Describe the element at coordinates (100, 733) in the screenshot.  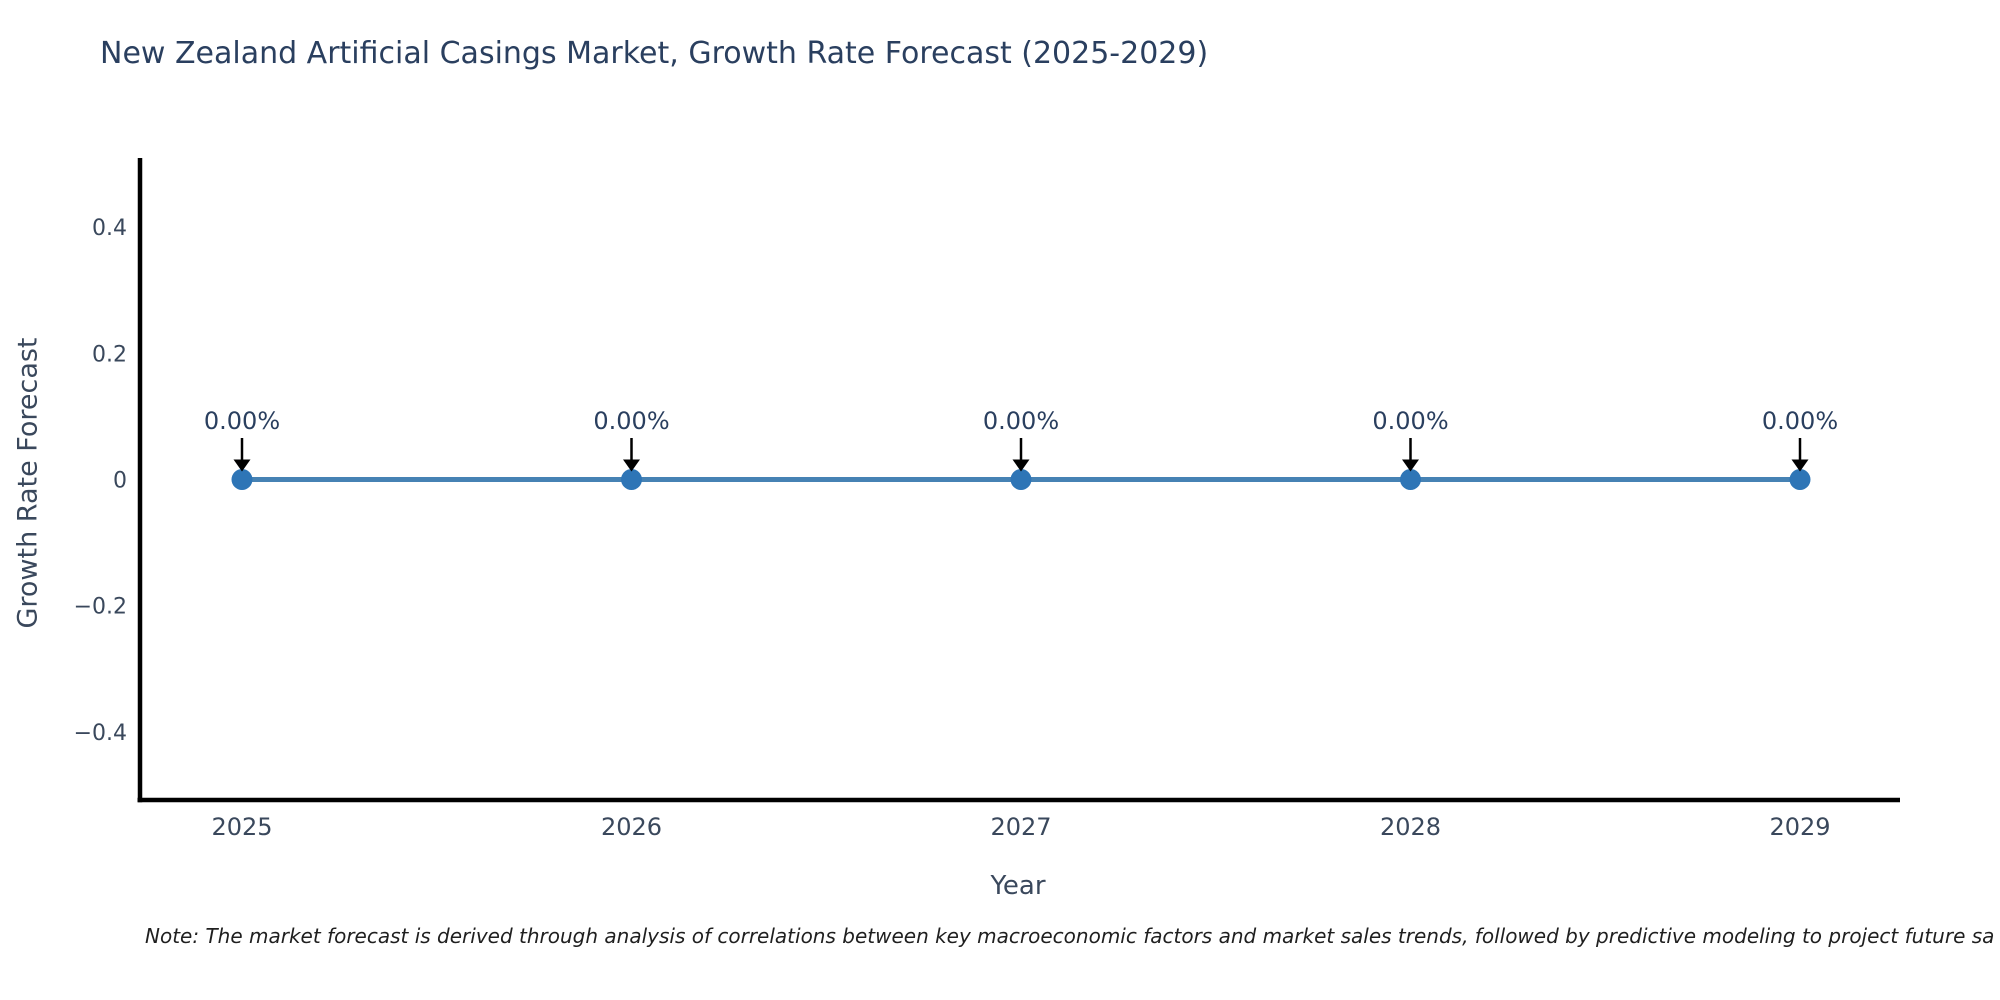
I see `y-tick-label: −0.4` at that location.